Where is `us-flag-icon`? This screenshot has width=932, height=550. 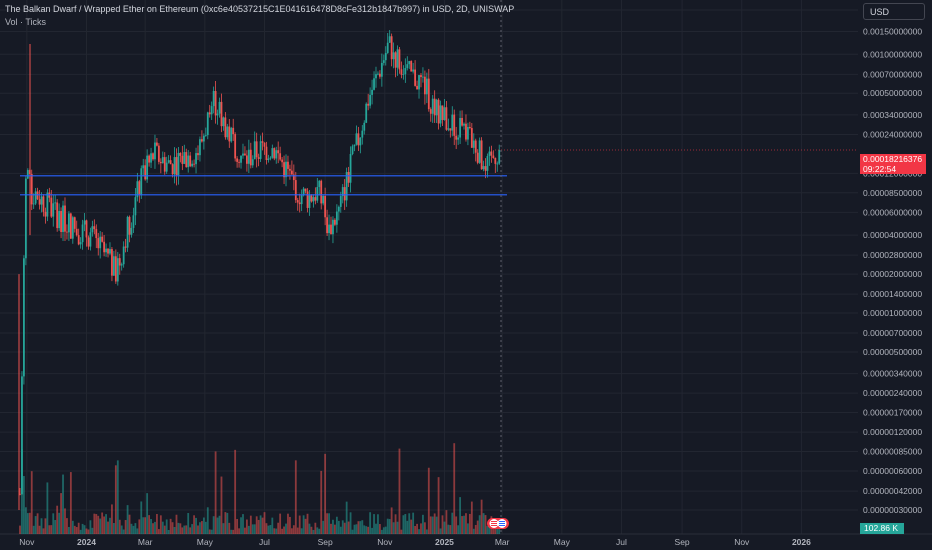
us-flag-icon is located at coordinates (498, 523).